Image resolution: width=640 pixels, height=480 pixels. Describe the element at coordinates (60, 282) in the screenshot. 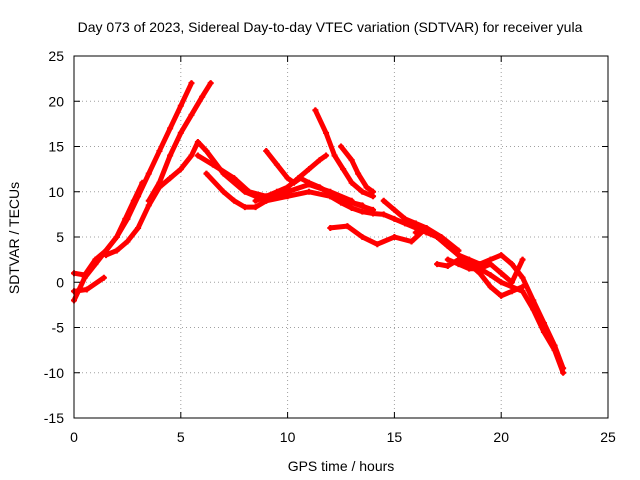

I see `y-tick-label: 0` at that location.